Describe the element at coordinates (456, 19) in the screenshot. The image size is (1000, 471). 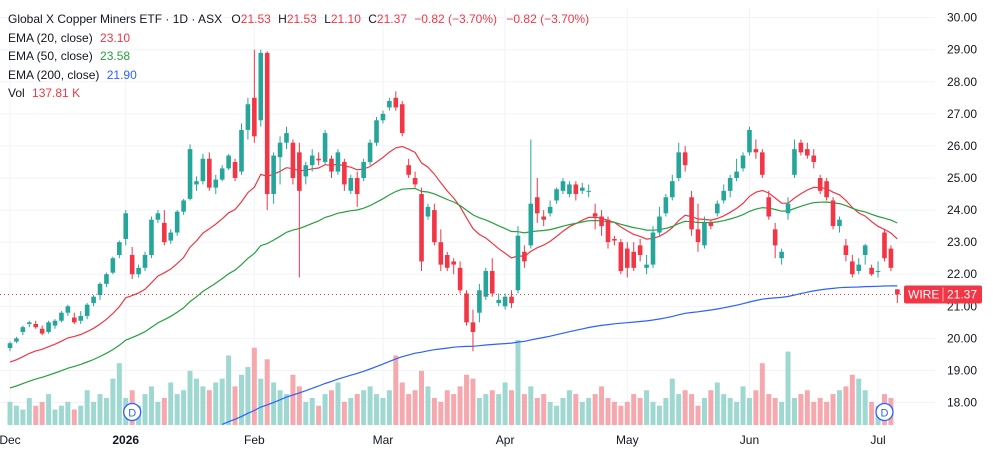
I see `change-value: −0.82 (−3.70%)` at that location.